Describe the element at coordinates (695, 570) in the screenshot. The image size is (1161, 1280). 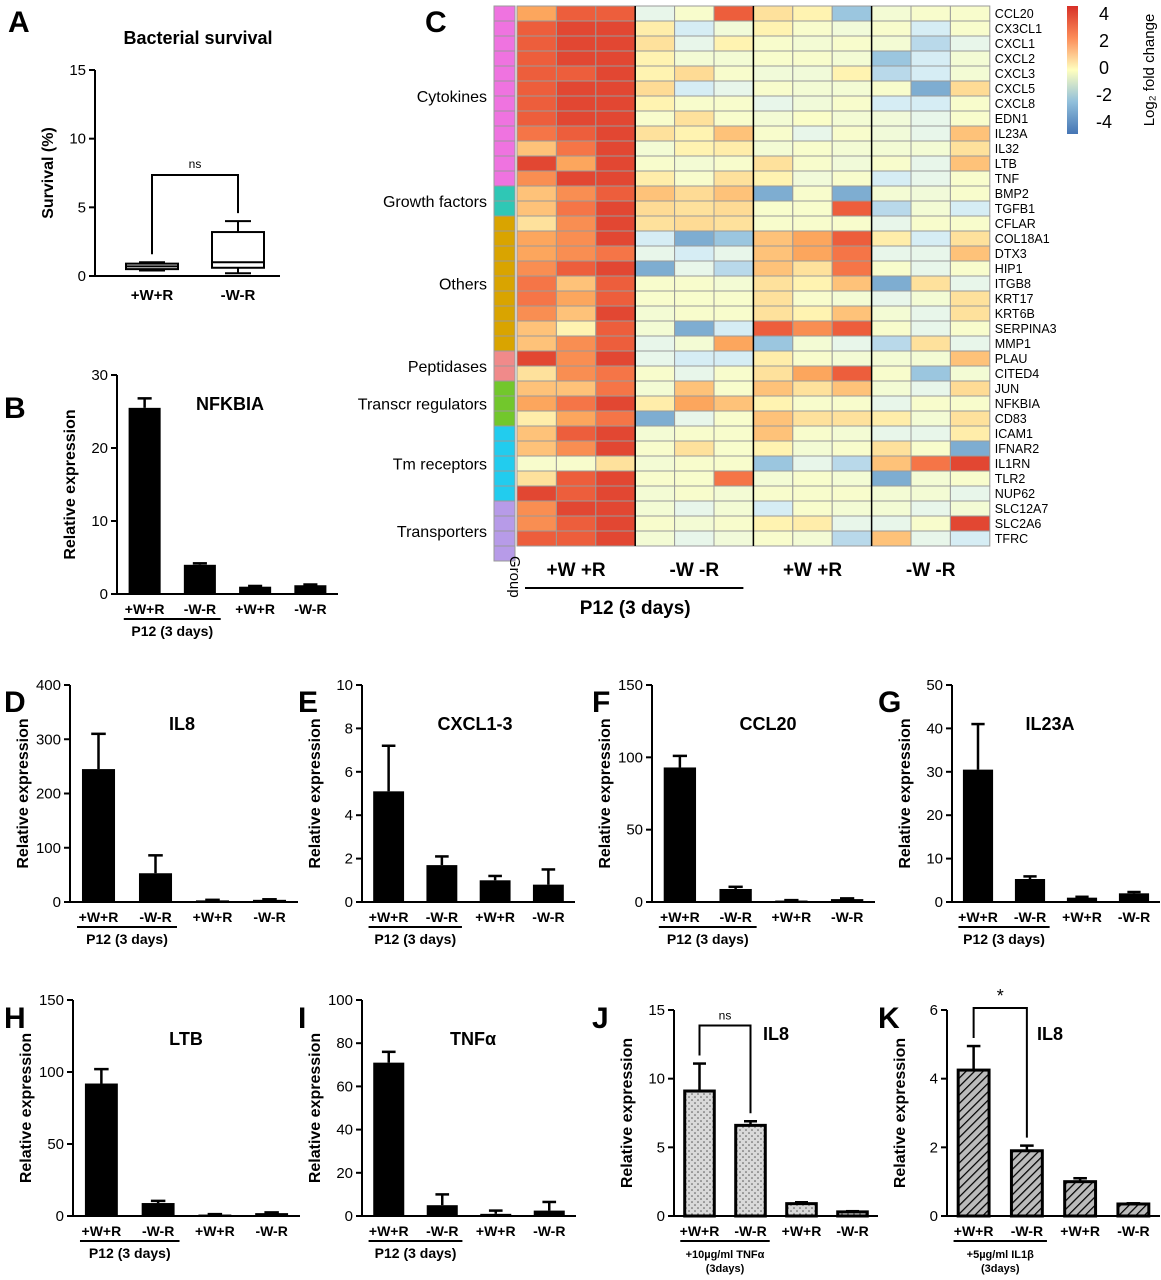
I see `column-group-label: -W -R` at that location.